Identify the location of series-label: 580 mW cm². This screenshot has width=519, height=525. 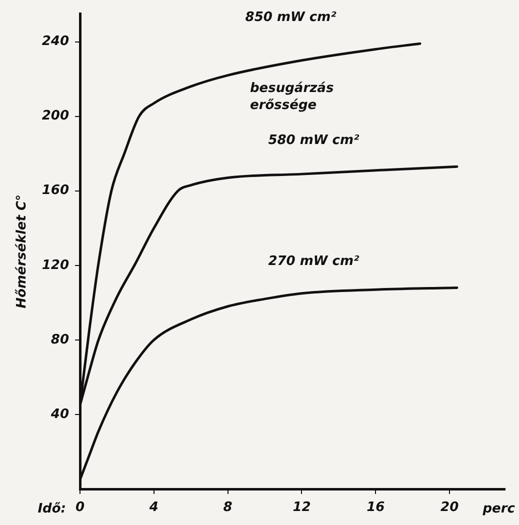
(314, 140).